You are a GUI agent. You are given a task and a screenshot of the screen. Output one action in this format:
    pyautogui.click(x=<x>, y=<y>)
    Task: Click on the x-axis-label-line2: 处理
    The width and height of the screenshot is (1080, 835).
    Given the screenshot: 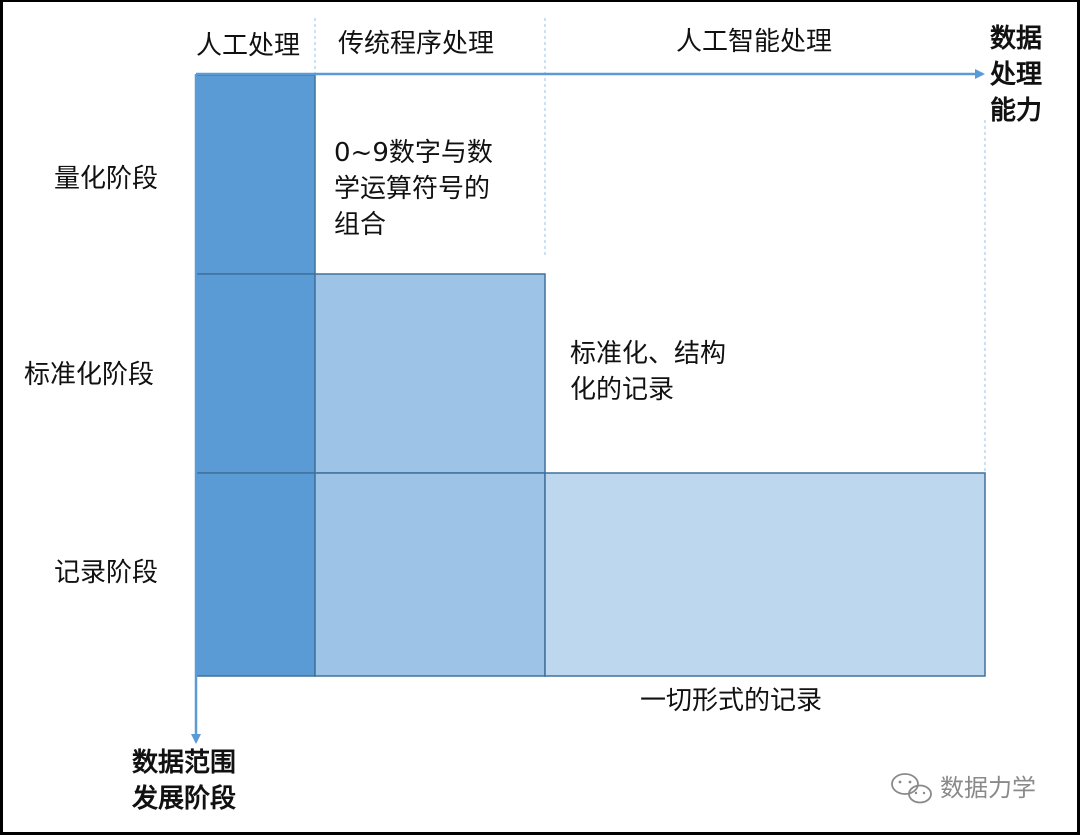 What is the action you would take?
    pyautogui.click(x=1016, y=75)
    